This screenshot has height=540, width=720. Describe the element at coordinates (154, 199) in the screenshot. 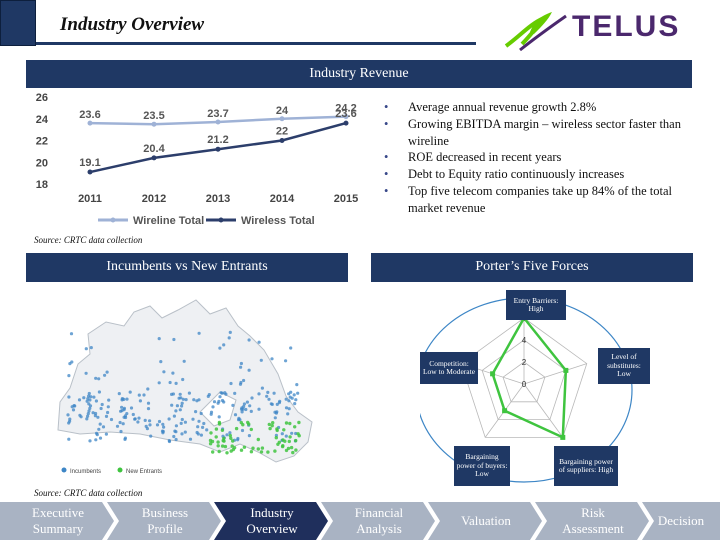

I see `x-tick-label: 2012` at that location.